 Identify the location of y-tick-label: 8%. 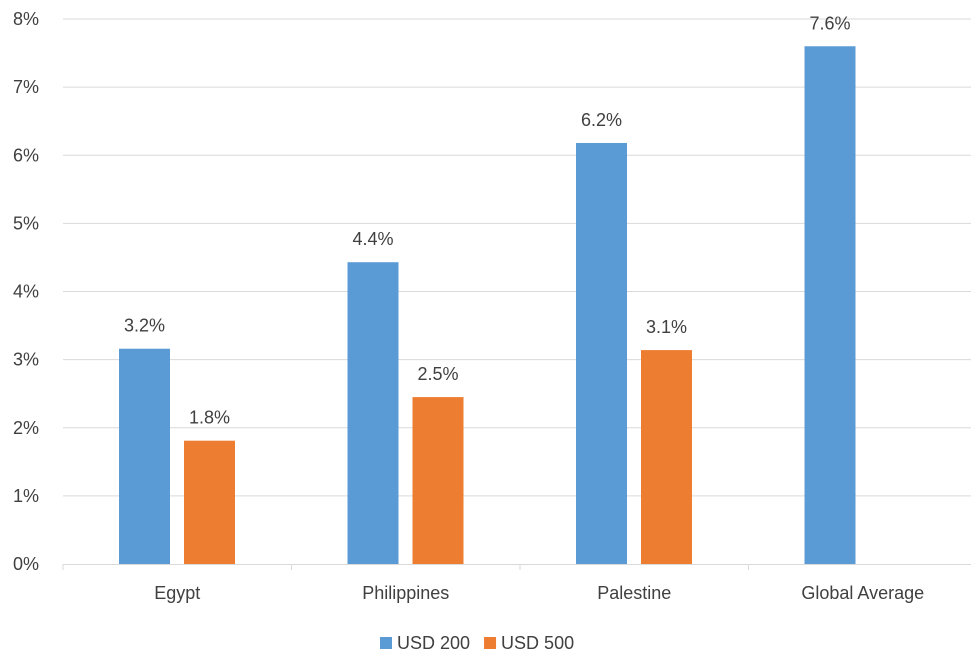
(26, 19).